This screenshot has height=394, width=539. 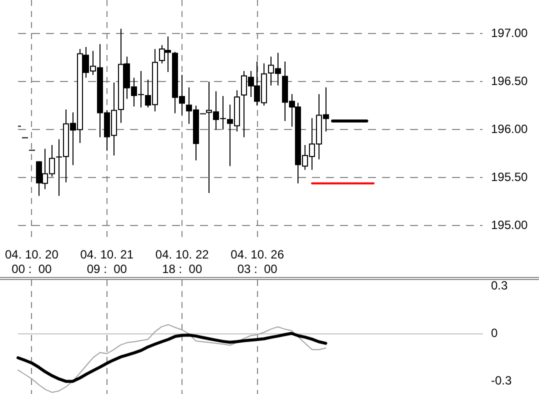 I want to click on x-tick-label: 04. 10. 20 00 : 00, so click(x=31, y=262).